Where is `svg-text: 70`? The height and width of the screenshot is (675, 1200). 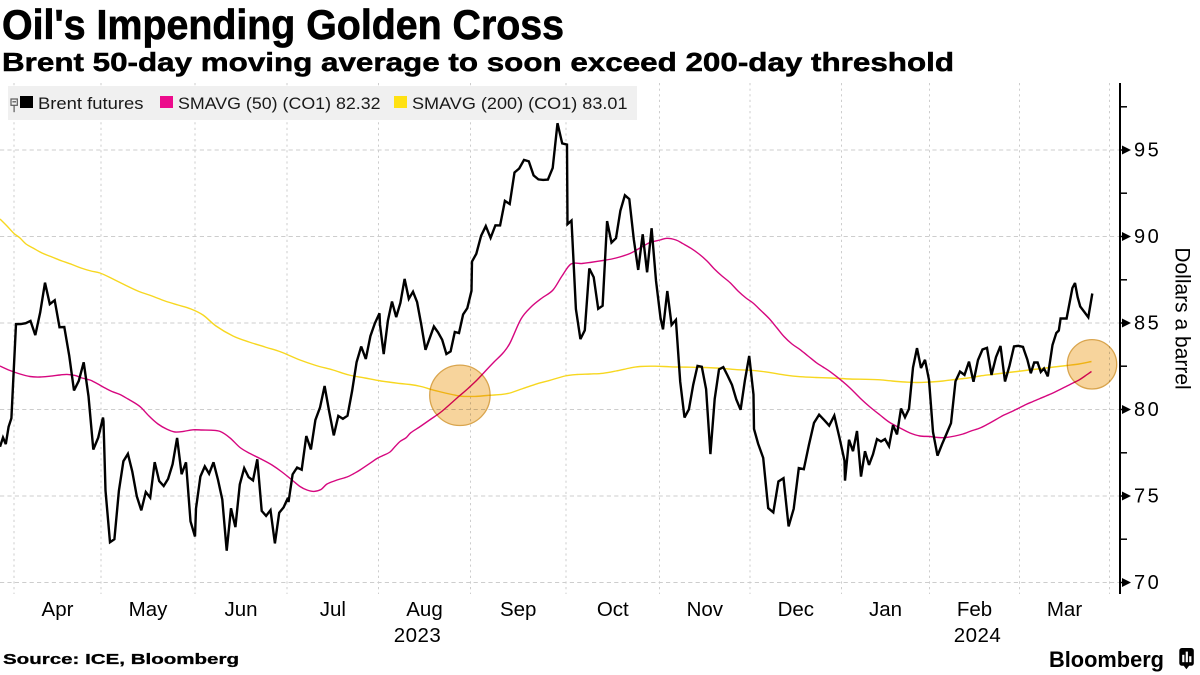
svg-text: 70 is located at coordinates (1147, 583).